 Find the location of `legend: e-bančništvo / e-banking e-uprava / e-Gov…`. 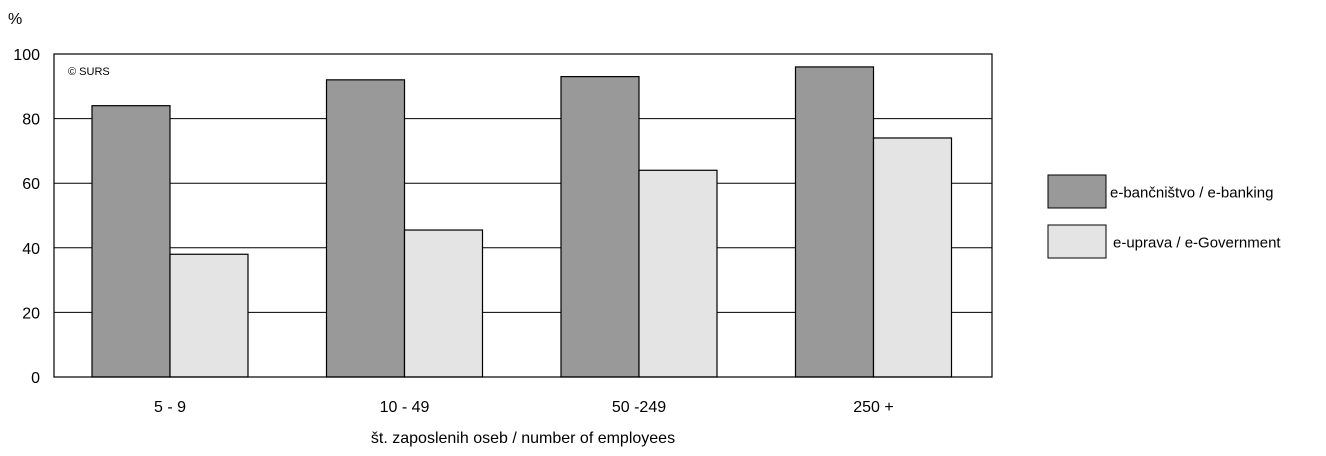

legend: e-bančništvo / e-banking e-uprava / e-Gov… is located at coordinates (1164, 216).